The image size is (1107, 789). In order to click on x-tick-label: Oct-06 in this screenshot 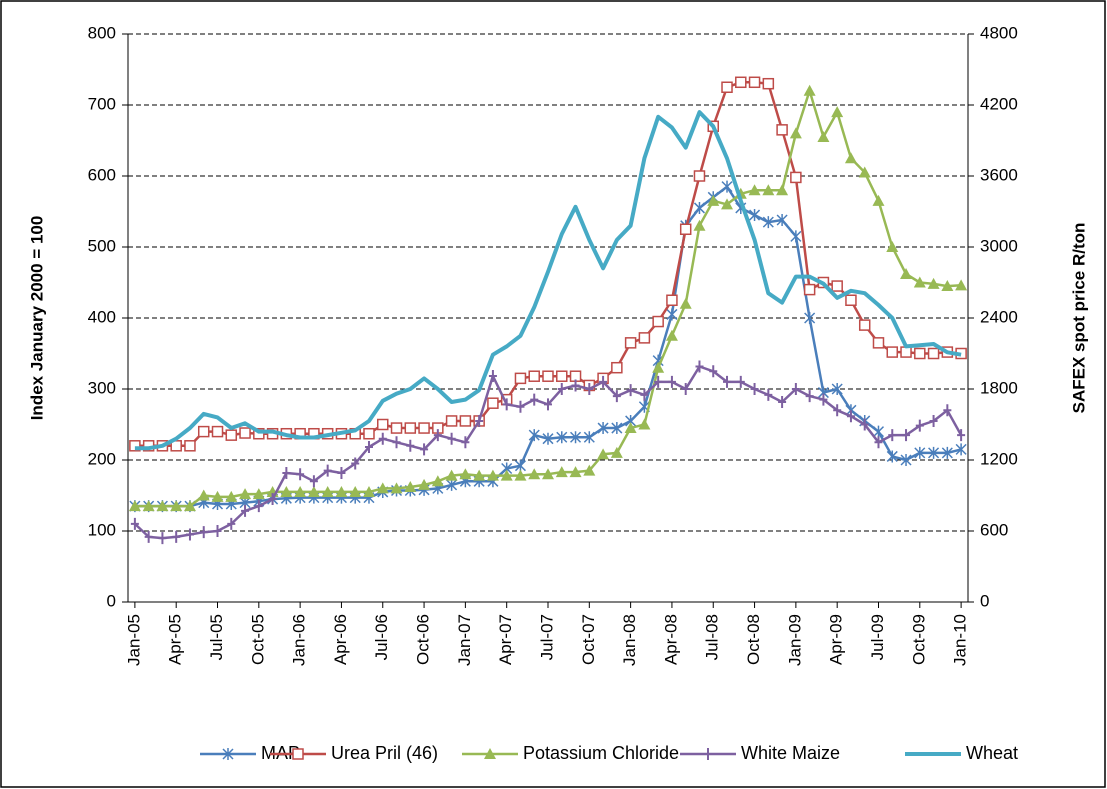, I will do `click(423, 639)`.